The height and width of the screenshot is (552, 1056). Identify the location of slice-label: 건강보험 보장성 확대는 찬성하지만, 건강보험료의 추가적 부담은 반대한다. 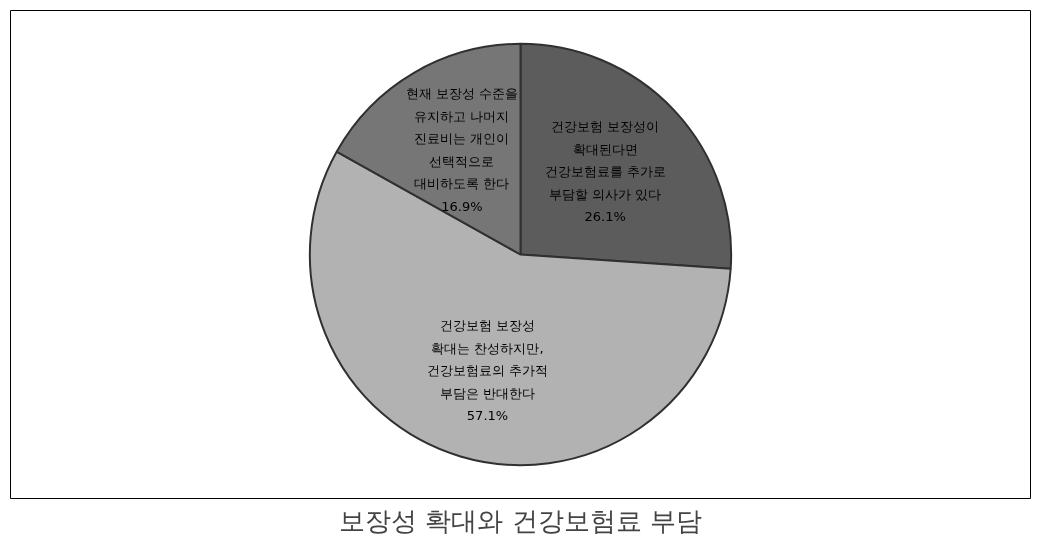
(487, 359).